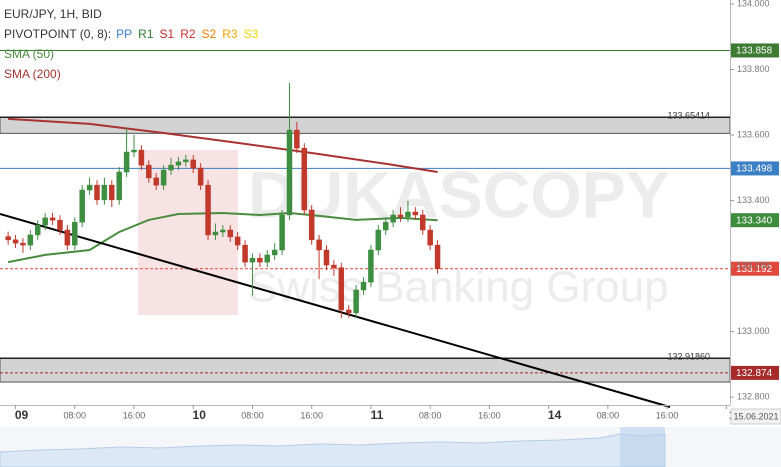 The width and height of the screenshot is (781, 467). I want to click on indicator-label: PIVOTPOINT (0, 8):, so click(57, 34).